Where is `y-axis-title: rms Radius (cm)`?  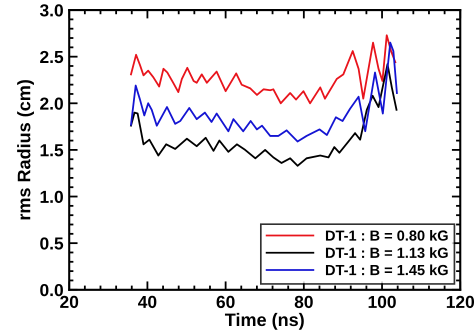
y-axis-title: rms Radius (cm) is located at coordinates (25, 150).